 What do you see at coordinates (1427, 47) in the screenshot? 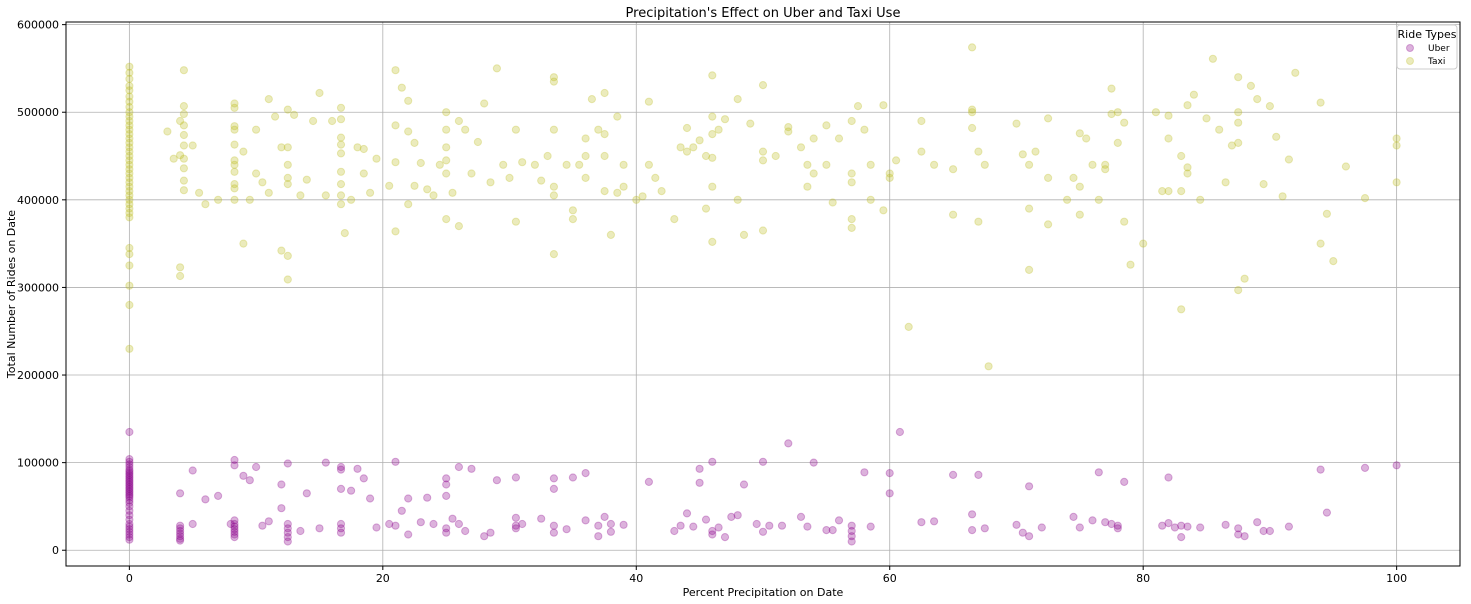
I see `legend: Ride Types Uber Taxi` at bounding box center [1427, 47].